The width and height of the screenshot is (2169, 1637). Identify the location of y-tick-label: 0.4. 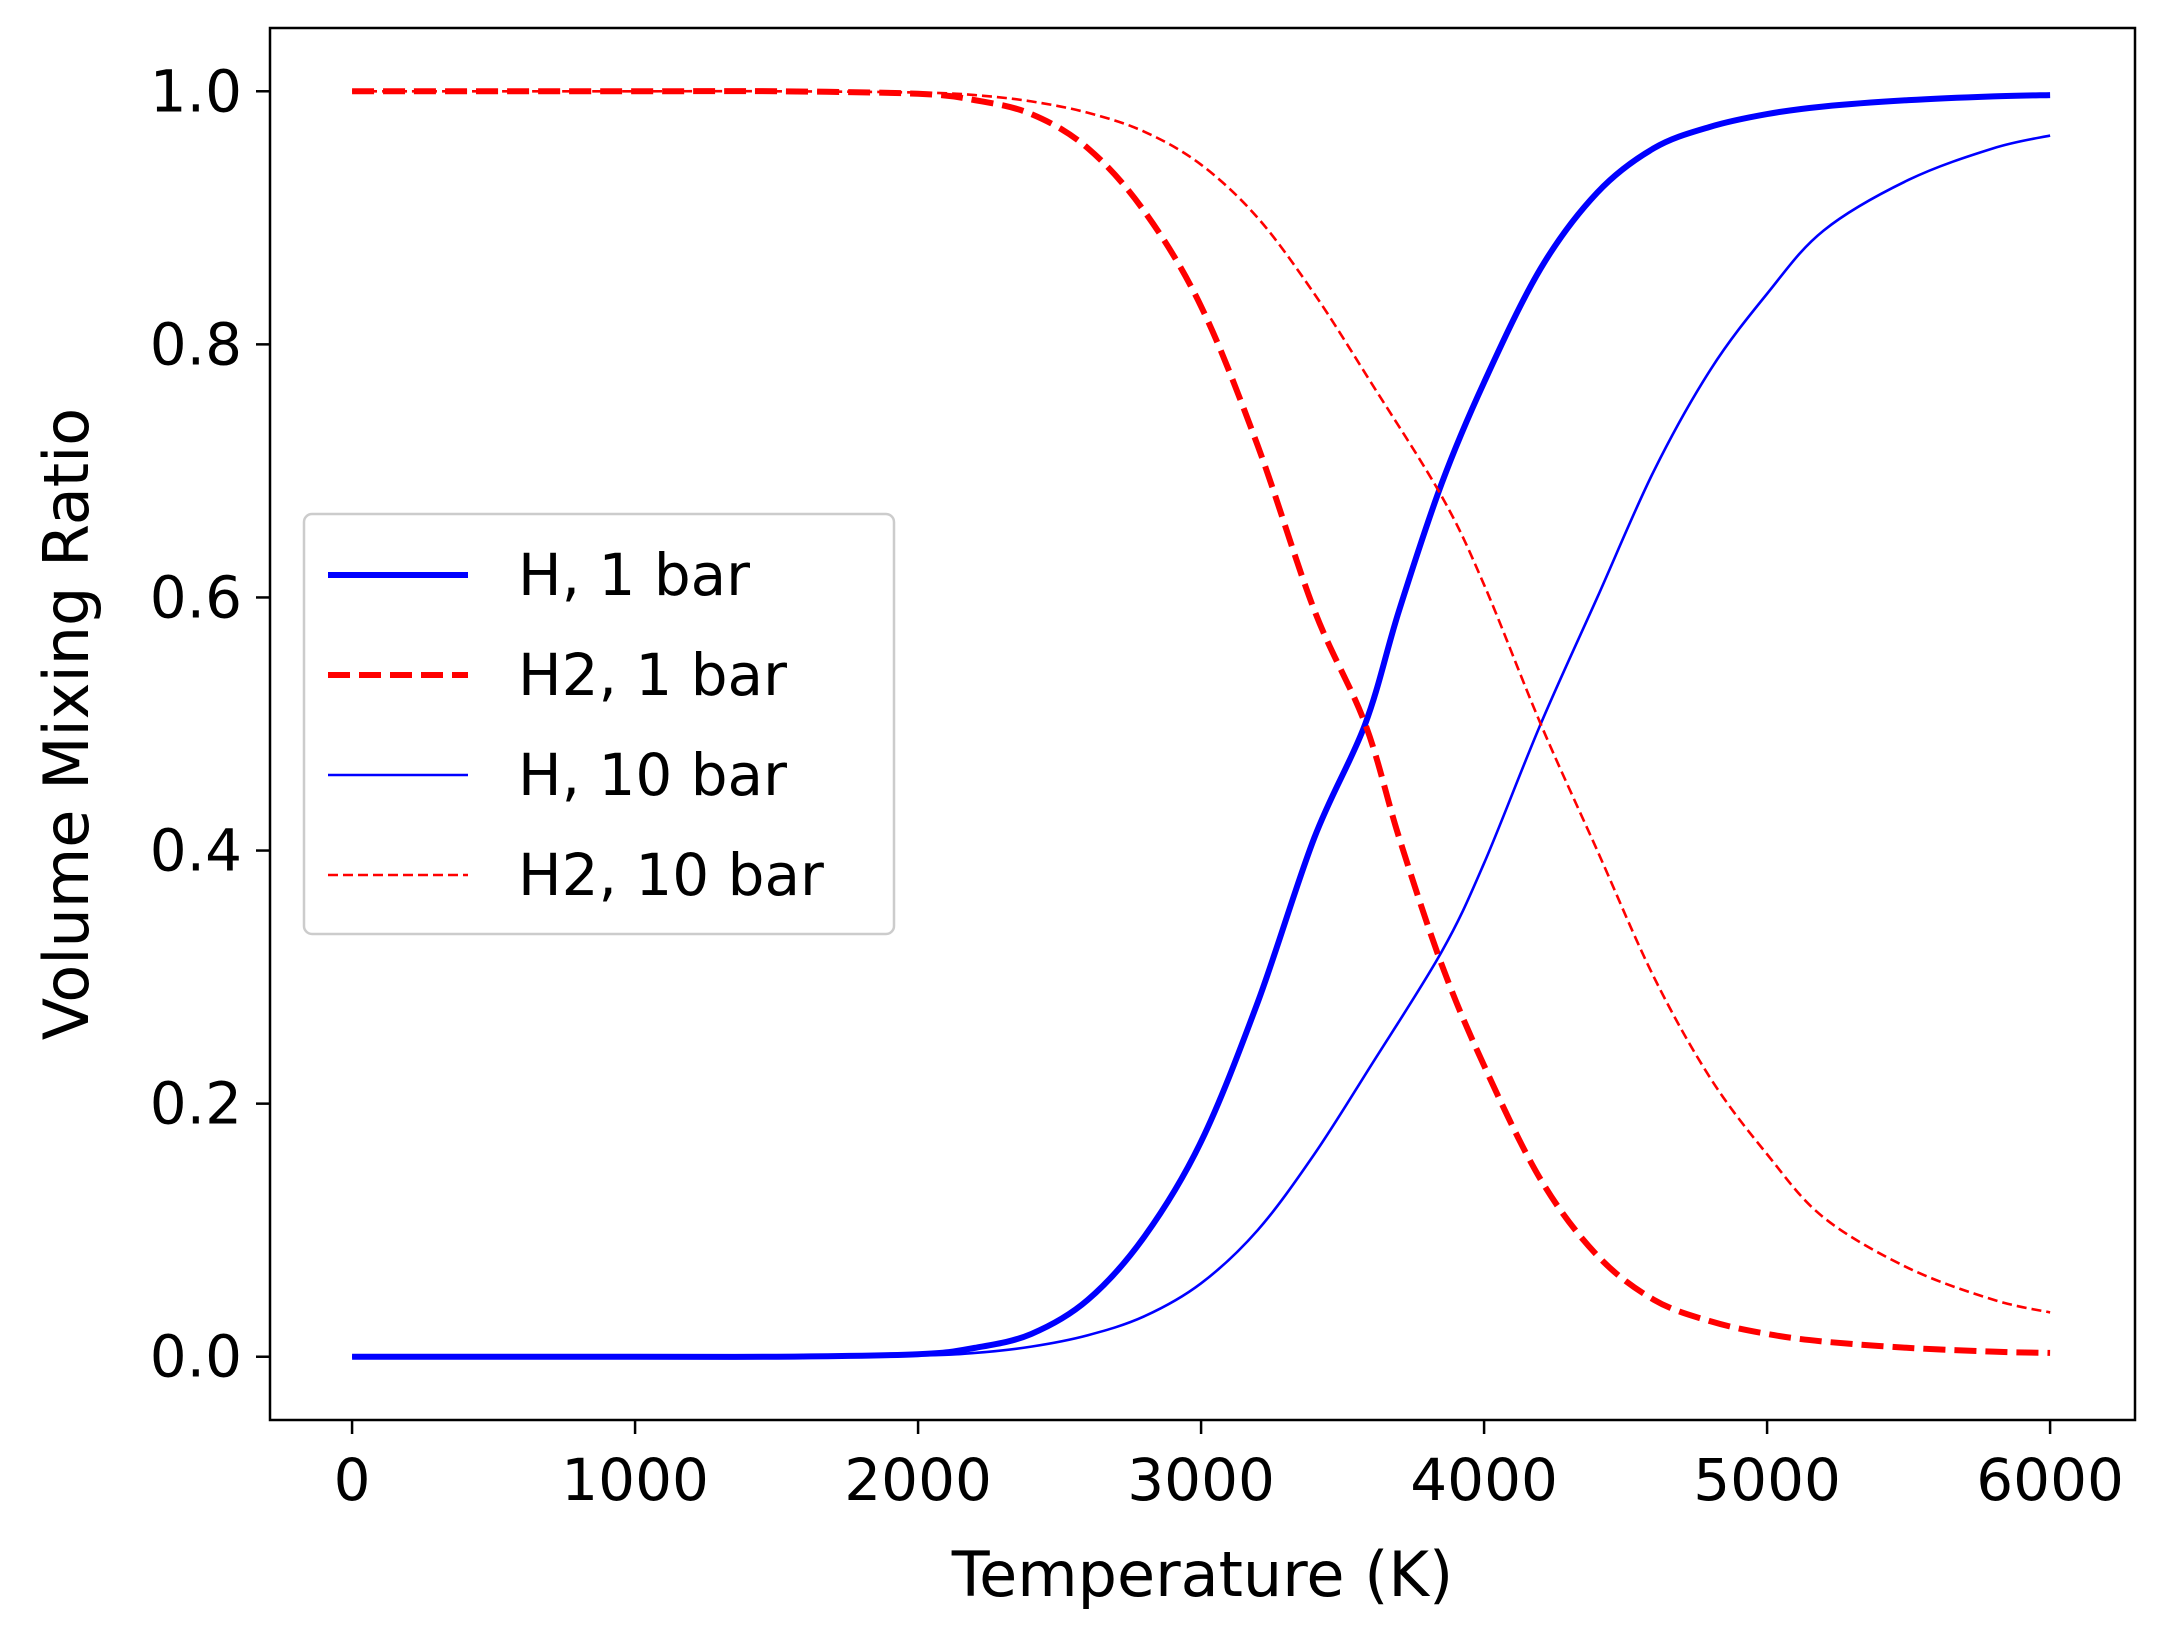
(196, 851).